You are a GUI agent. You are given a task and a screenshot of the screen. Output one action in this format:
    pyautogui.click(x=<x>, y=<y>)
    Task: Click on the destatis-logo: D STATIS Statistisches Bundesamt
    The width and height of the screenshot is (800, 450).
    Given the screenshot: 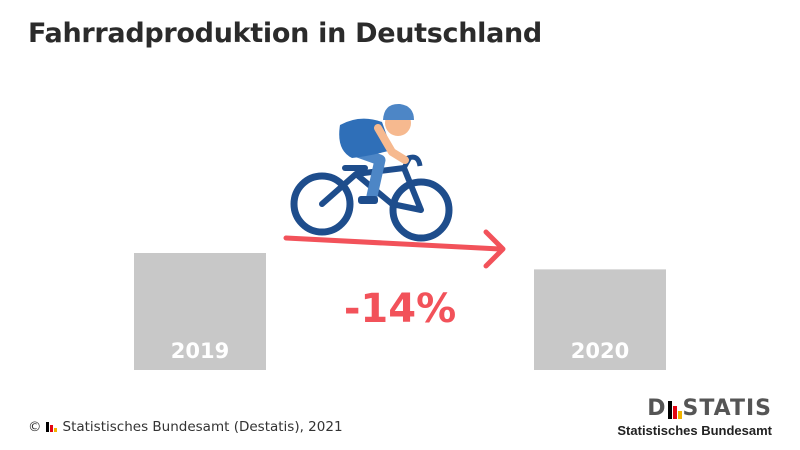 What is the action you would take?
    pyautogui.click(x=694, y=417)
    